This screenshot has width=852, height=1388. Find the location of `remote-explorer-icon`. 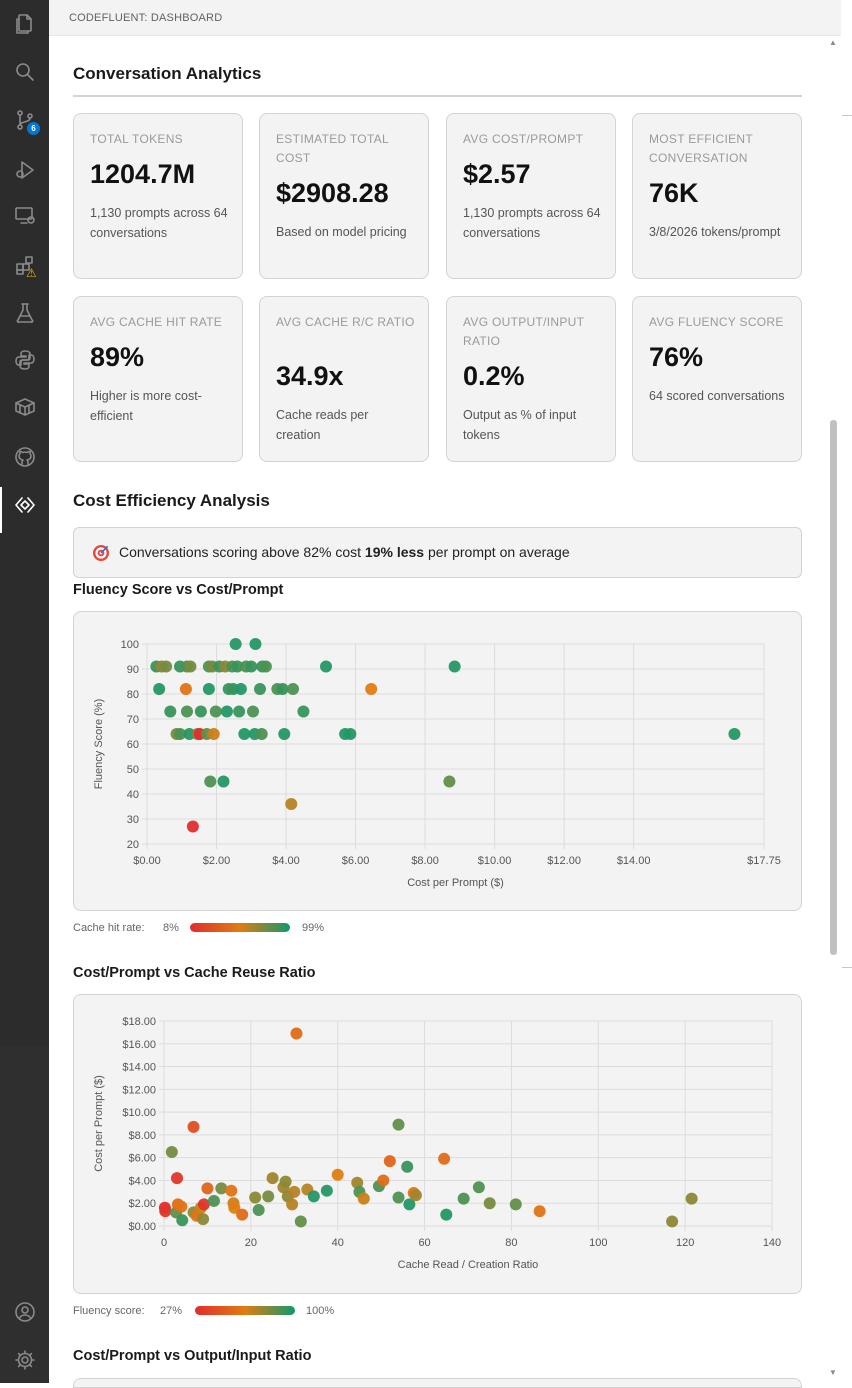

remote-explorer-icon is located at coordinates (24, 216).